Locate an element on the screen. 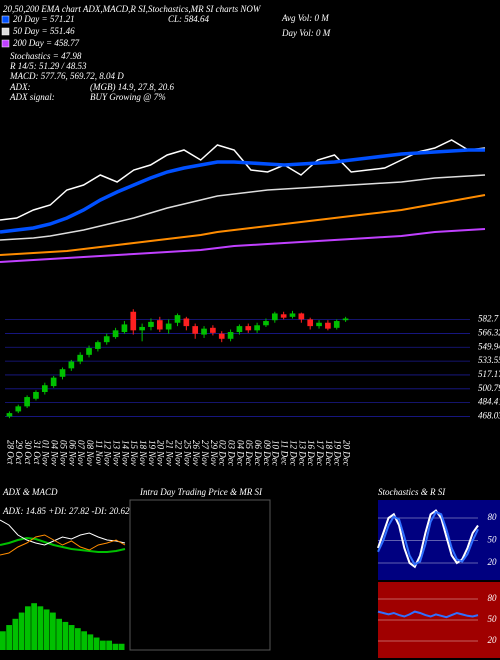  y-tick-label: 533.55 is located at coordinates (489, 360).